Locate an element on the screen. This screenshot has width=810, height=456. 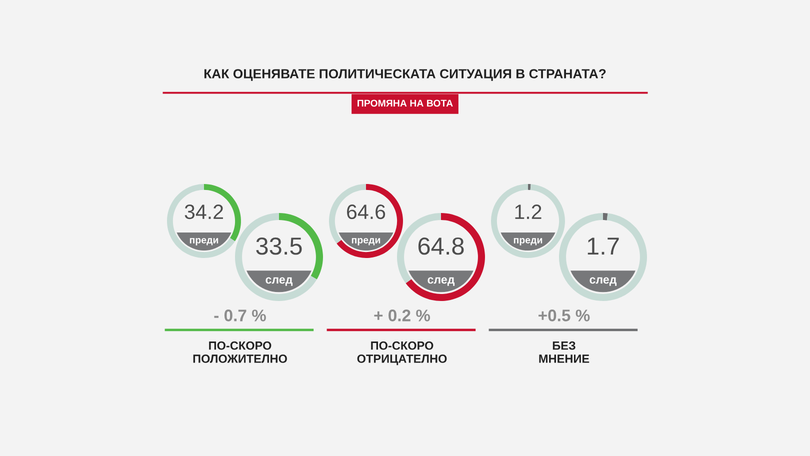
text: - 0.7 % is located at coordinates (240, 316).